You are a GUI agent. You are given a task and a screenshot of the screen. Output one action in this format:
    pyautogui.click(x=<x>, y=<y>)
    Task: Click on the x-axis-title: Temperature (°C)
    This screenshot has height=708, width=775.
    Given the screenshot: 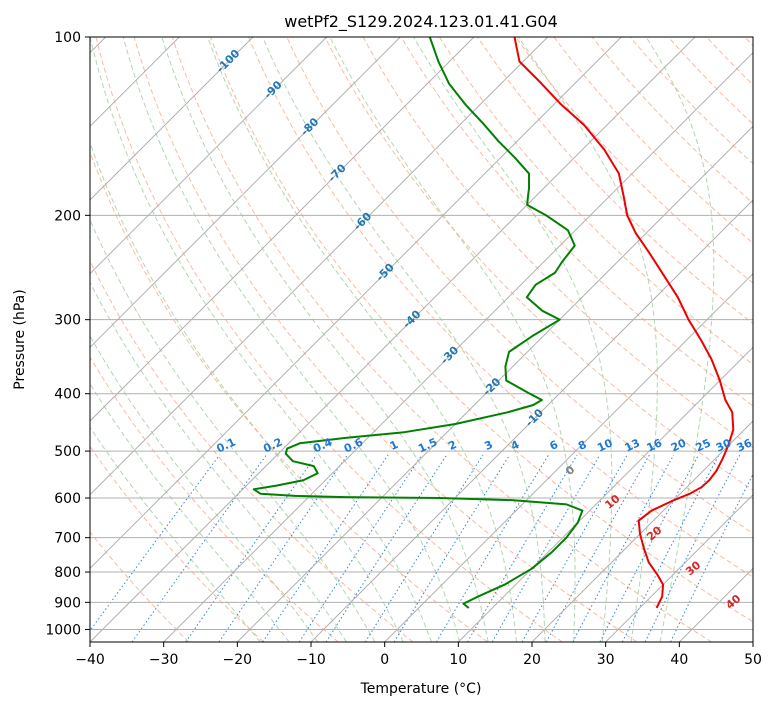 What is the action you would take?
    pyautogui.click(x=421, y=689)
    